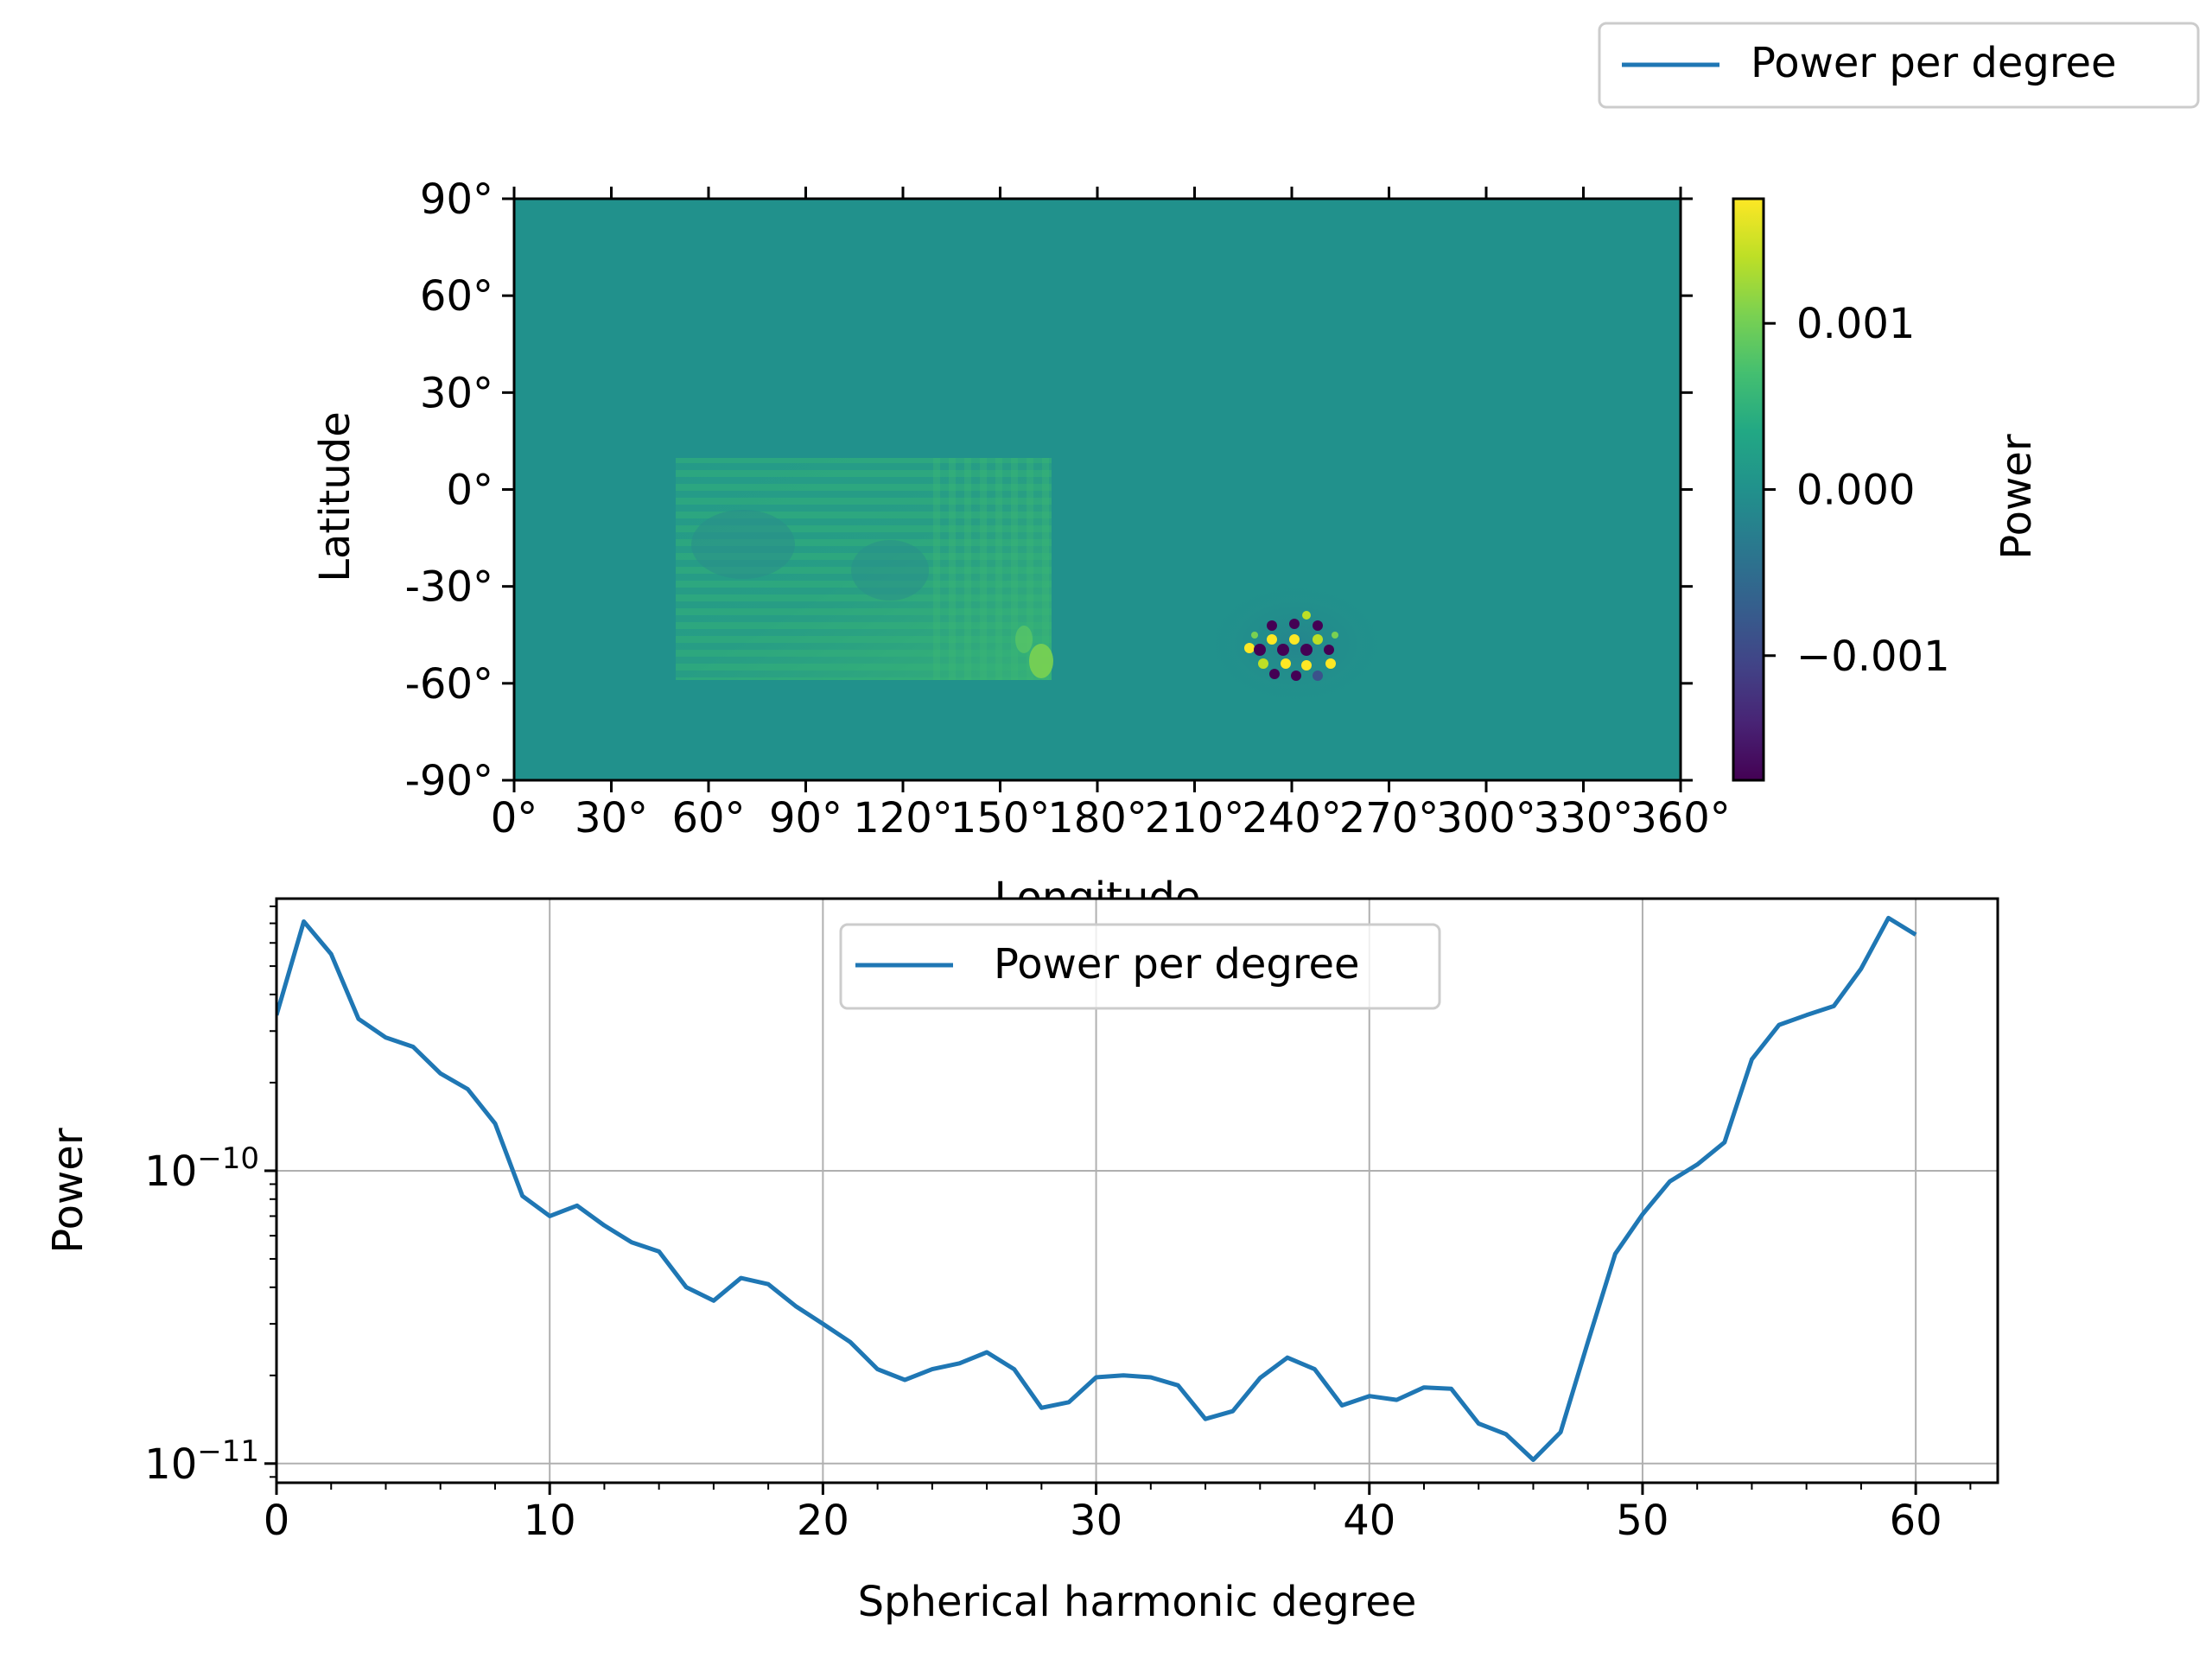 The width and height of the screenshot is (2212, 1659). What do you see at coordinates (1292, 818) in the screenshot?
I see `map-xtick-label: 240°` at bounding box center [1292, 818].